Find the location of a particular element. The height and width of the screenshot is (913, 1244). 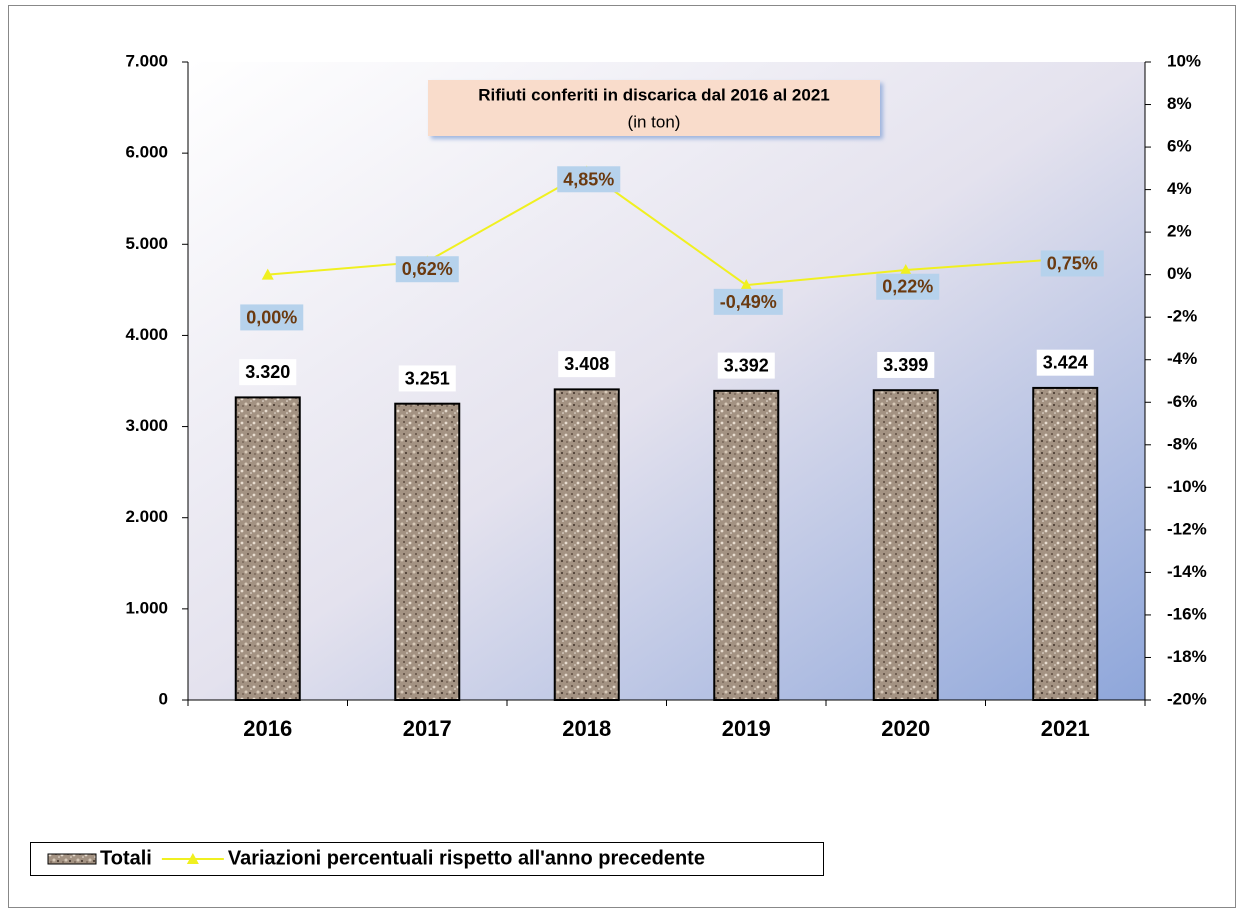

x-tick-label: 2021 is located at coordinates (1065, 728).